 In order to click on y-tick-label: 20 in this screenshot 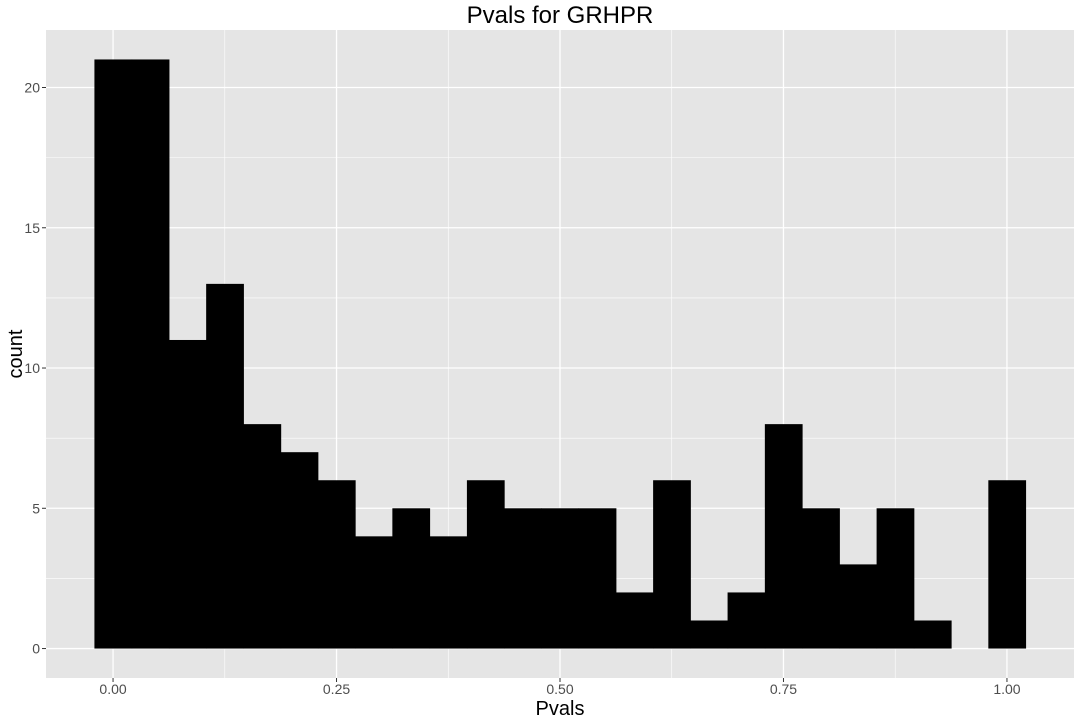, I will do `click(32, 88)`.